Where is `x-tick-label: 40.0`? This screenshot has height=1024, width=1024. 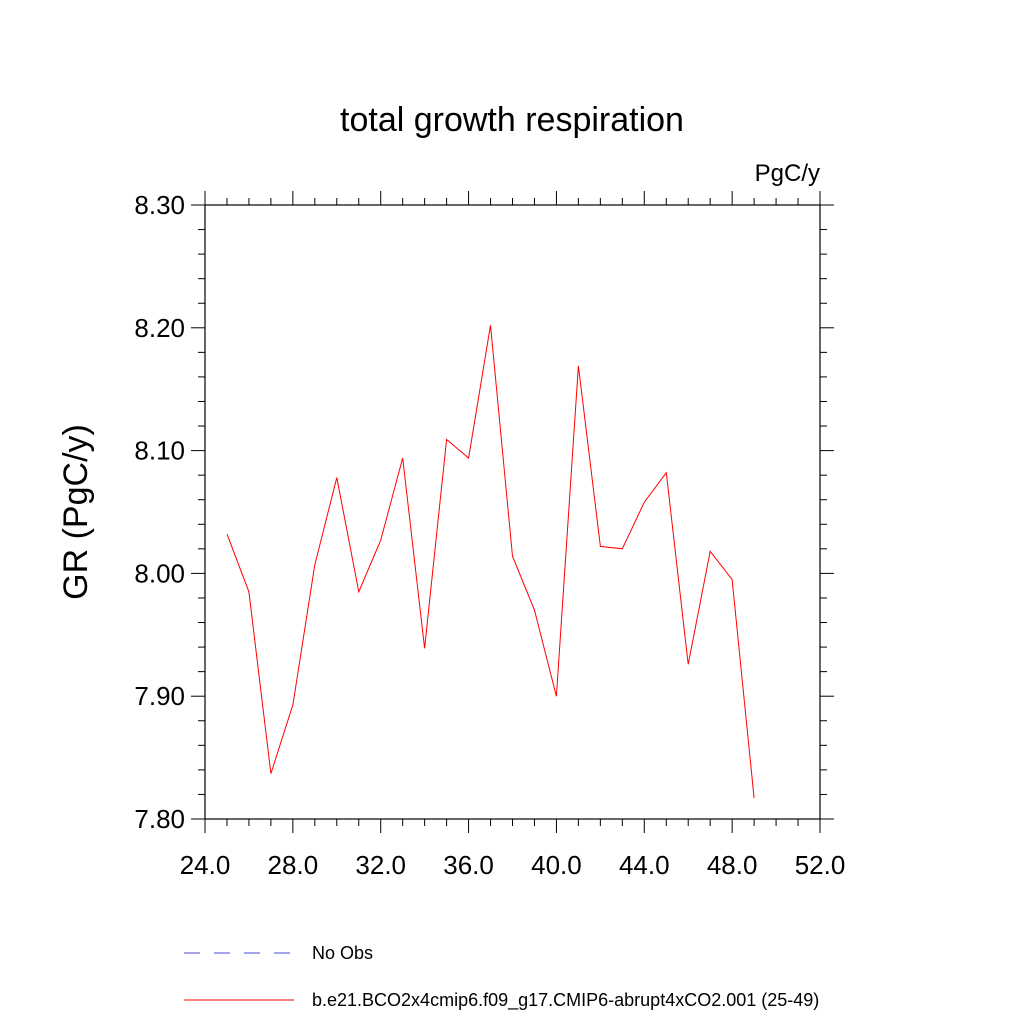 x-tick-label: 40.0 is located at coordinates (556, 865).